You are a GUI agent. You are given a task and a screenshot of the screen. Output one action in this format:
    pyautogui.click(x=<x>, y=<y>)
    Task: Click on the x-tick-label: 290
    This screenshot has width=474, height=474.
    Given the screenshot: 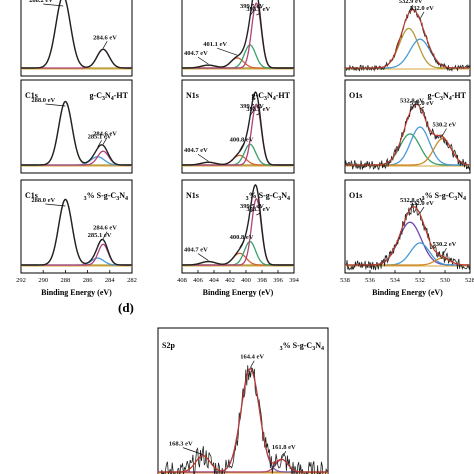 What is the action you would take?
    pyautogui.click(x=43, y=280)
    